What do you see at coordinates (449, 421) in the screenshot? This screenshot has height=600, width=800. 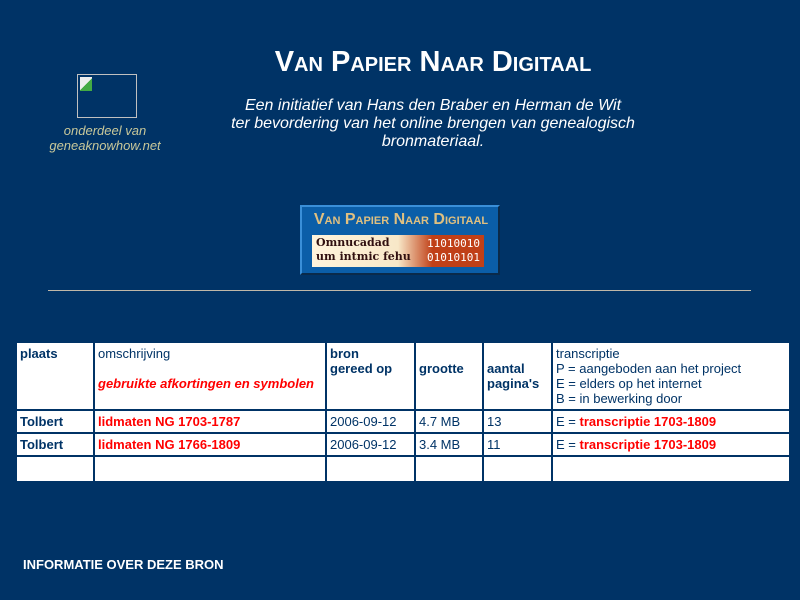 I see `cell-grootte: 4.7 MB` at bounding box center [449, 421].